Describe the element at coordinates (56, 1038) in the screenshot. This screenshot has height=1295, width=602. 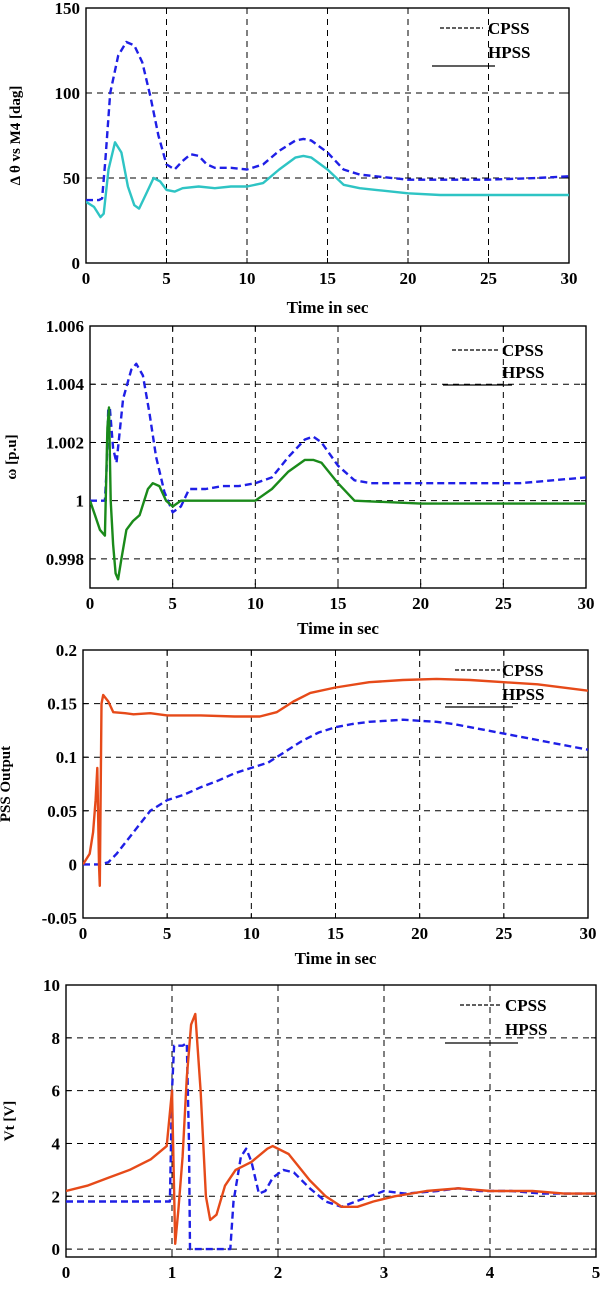
I see `y-tick-label: 8` at that location.